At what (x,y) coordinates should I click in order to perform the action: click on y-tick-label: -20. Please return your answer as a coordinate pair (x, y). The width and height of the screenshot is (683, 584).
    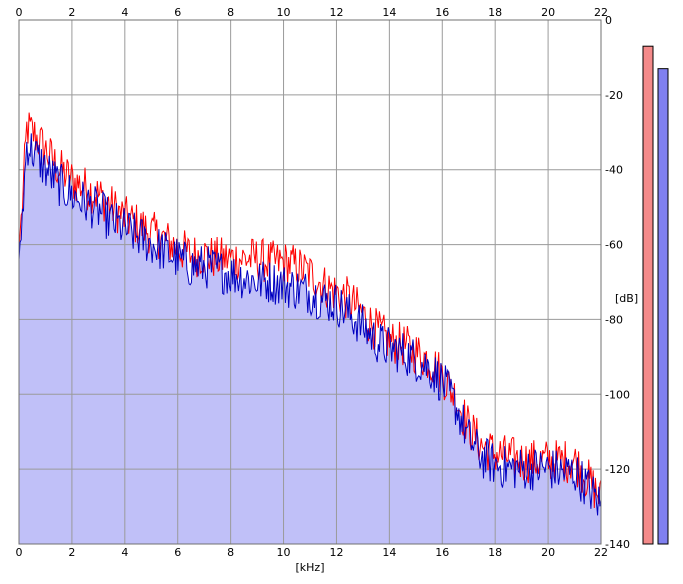
    Looking at the image, I should click on (614, 95).